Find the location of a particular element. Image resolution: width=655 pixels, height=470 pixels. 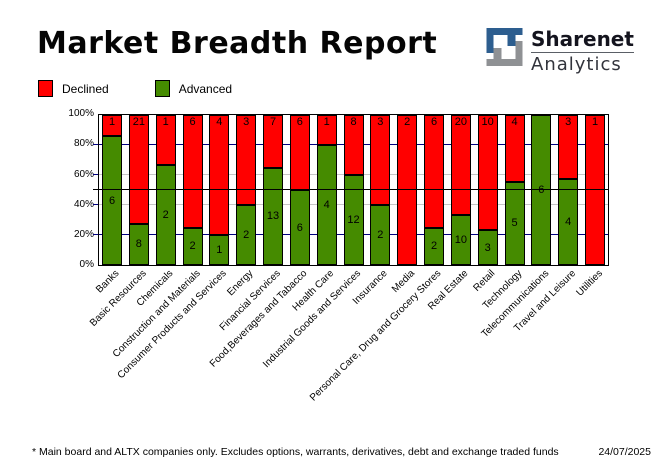

sharenet-logo: Sharenet Analytics is located at coordinates (560, 52).